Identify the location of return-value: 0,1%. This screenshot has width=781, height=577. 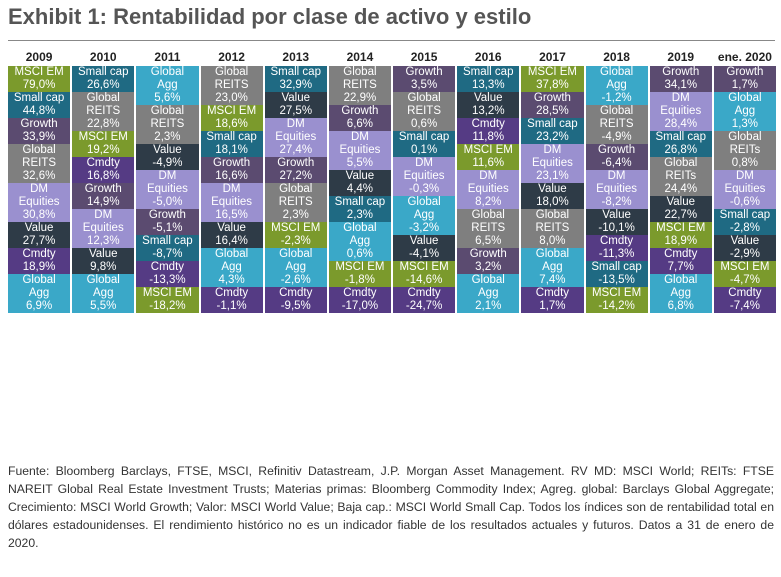
(424, 150).